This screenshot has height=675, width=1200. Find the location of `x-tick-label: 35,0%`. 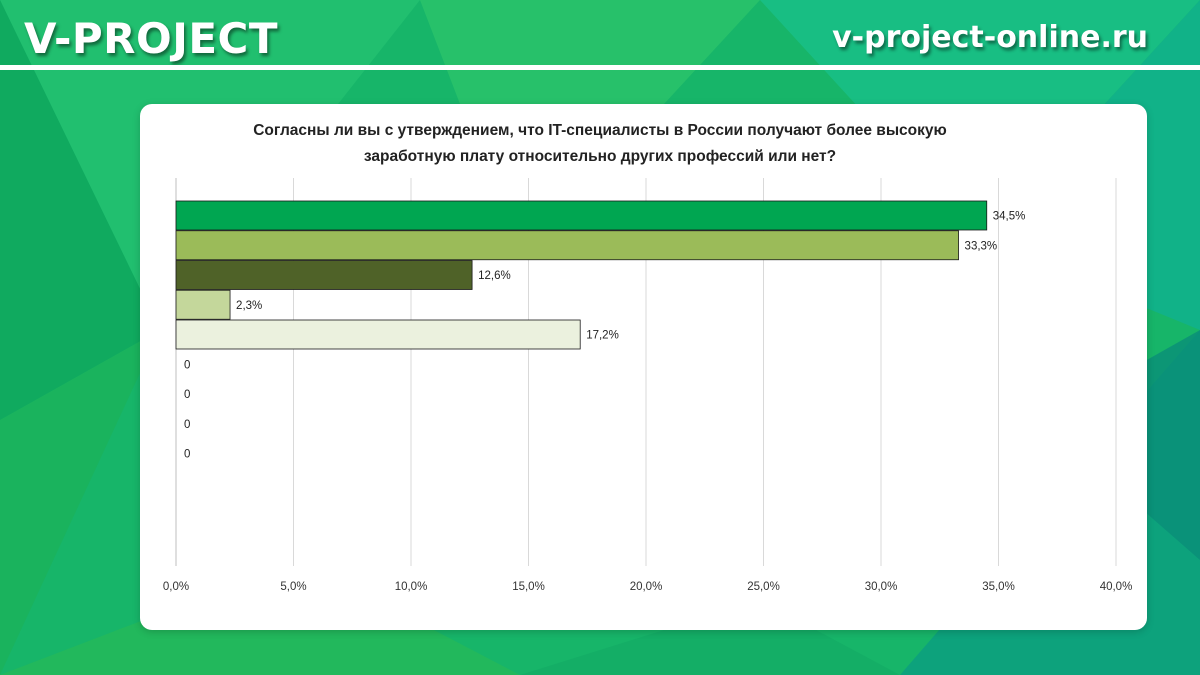

x-tick-label: 35,0% is located at coordinates (998, 587).